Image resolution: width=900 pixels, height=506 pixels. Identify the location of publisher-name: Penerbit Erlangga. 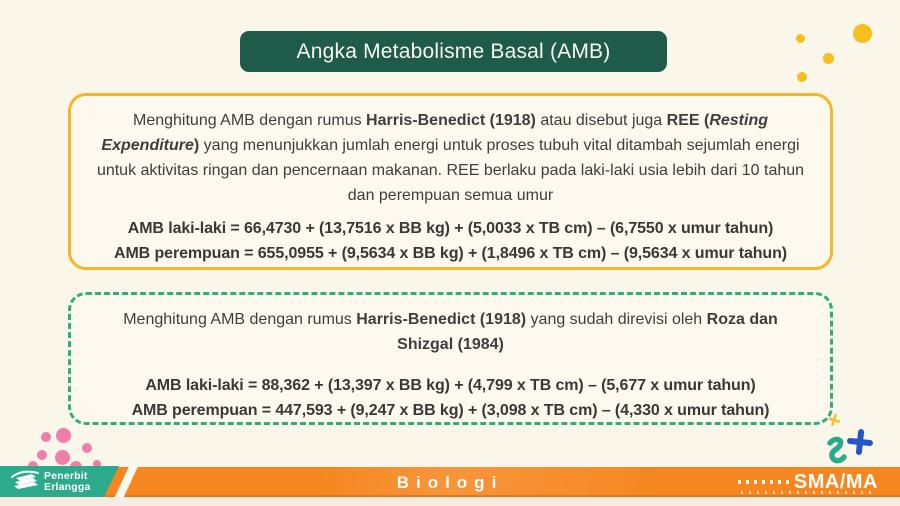
(67, 481).